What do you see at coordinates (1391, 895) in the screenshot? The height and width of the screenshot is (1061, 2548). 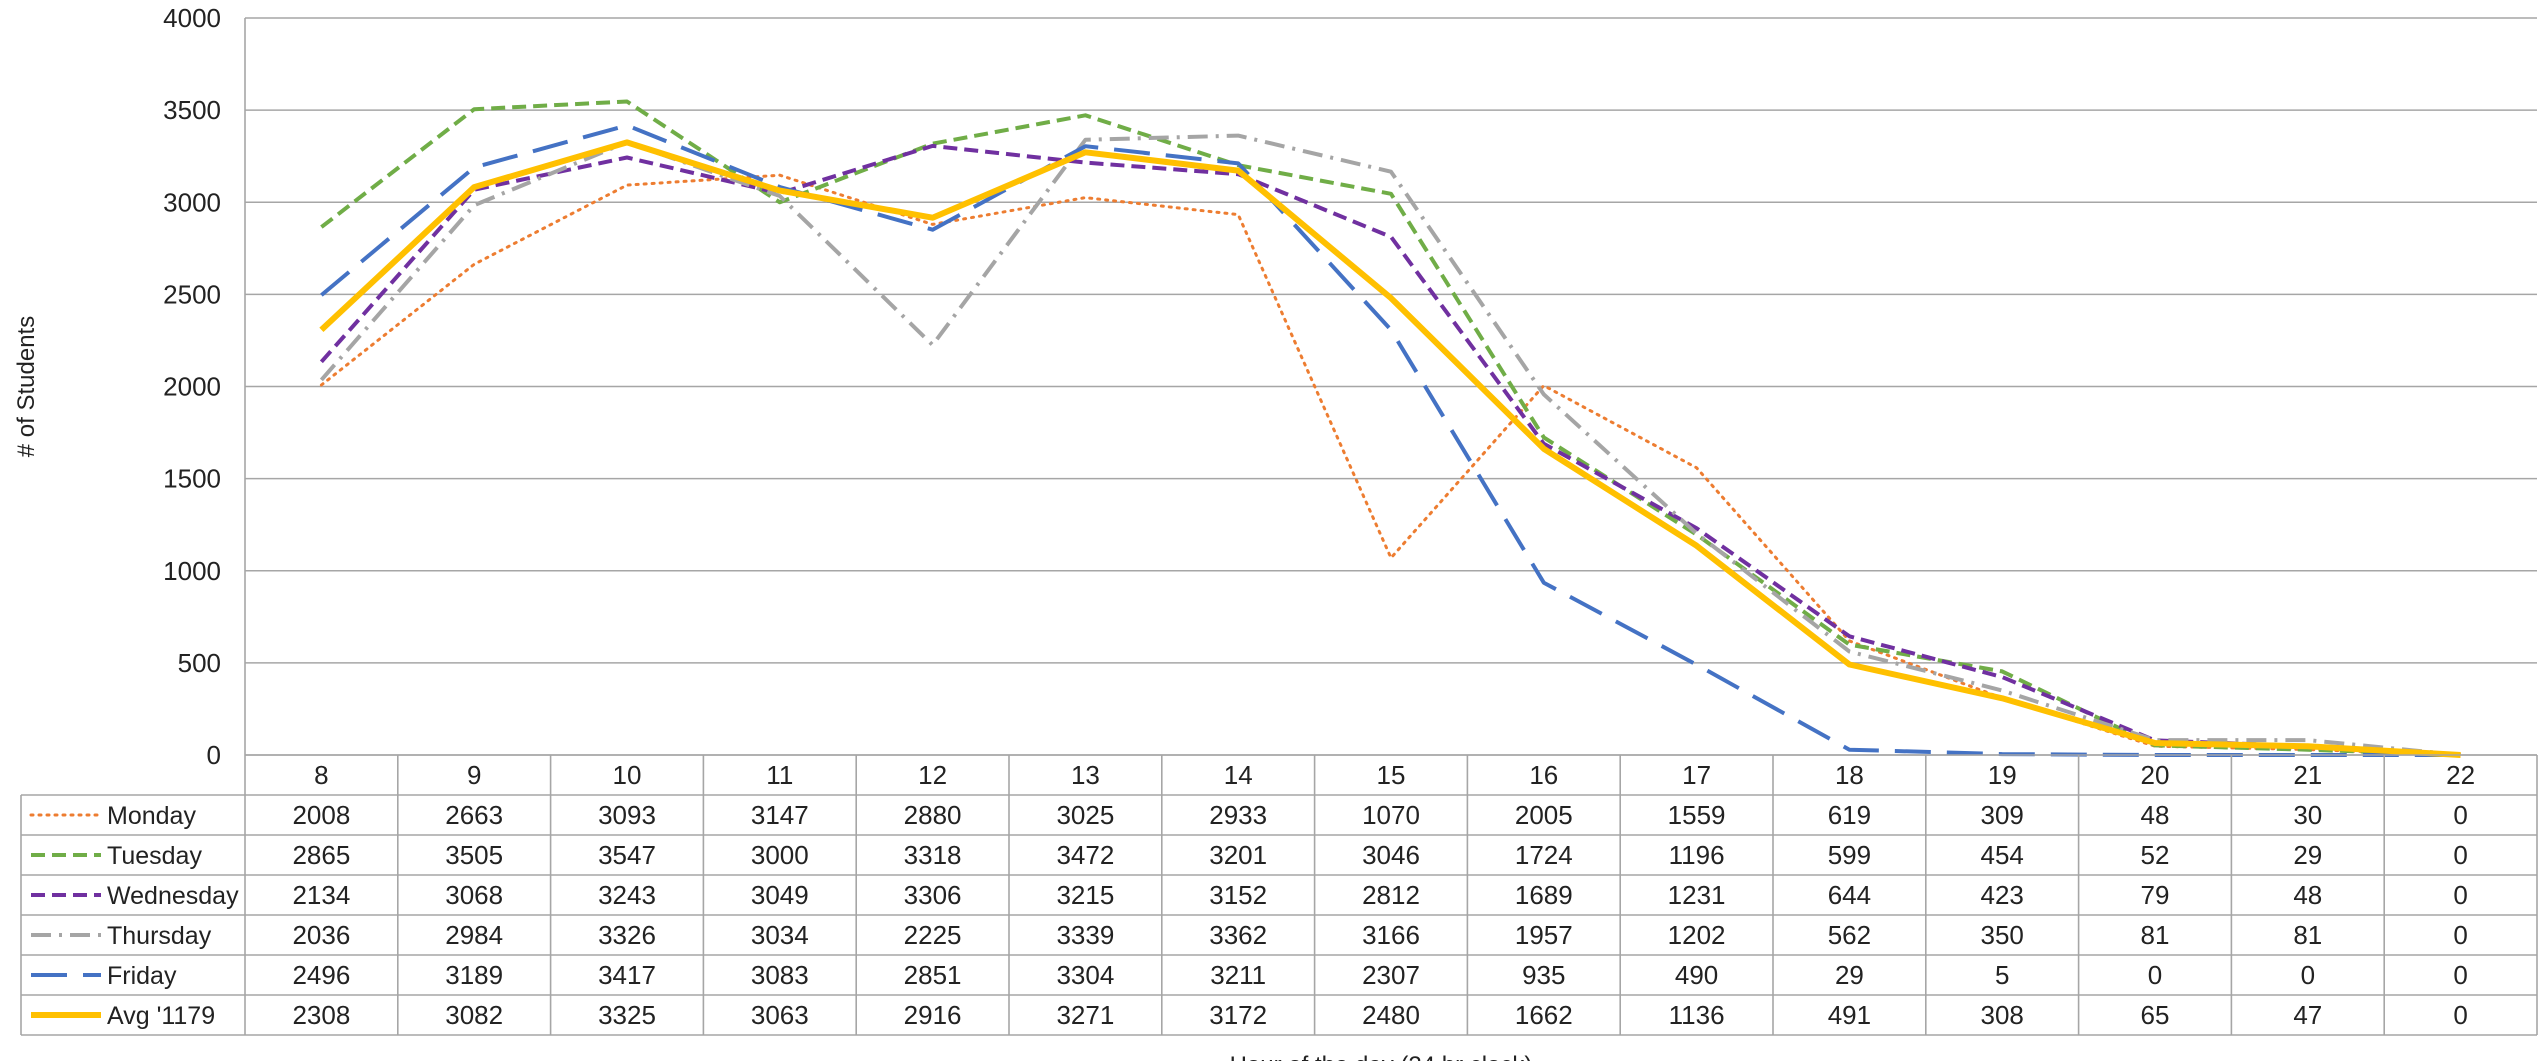 I see `data-table-value: 2812` at bounding box center [1391, 895].